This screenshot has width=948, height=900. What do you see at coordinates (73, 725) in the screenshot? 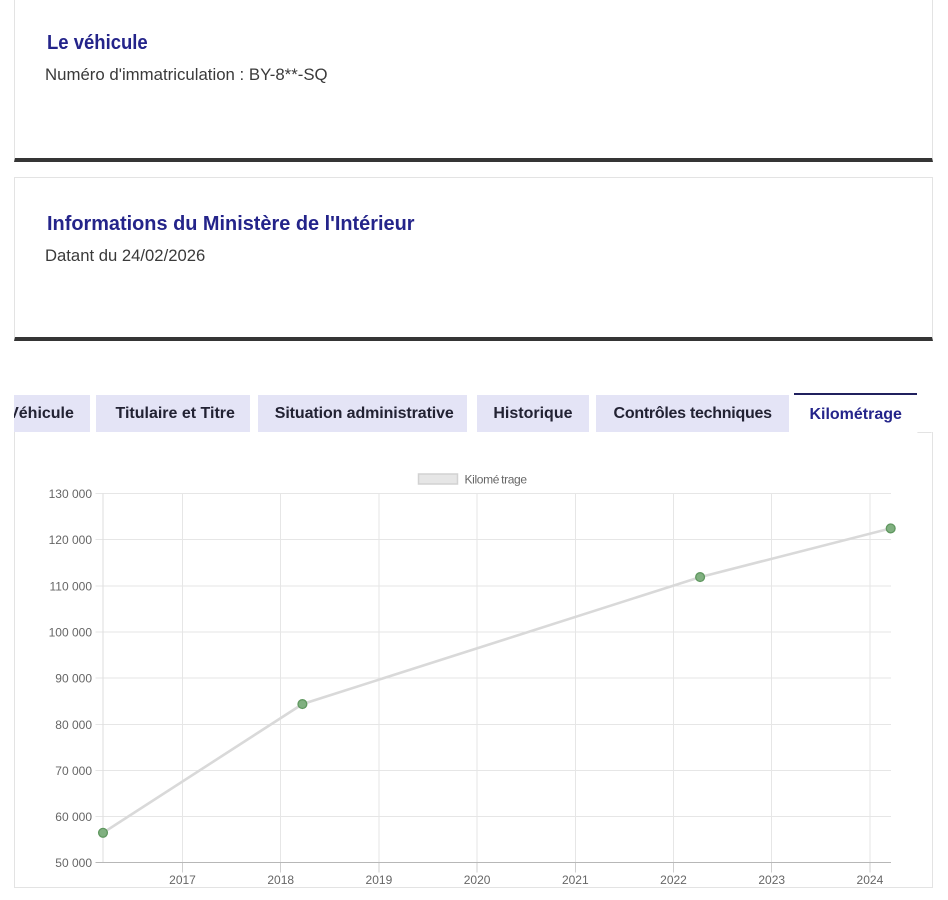
I see `svg-text: 80 000` at bounding box center [73, 725].